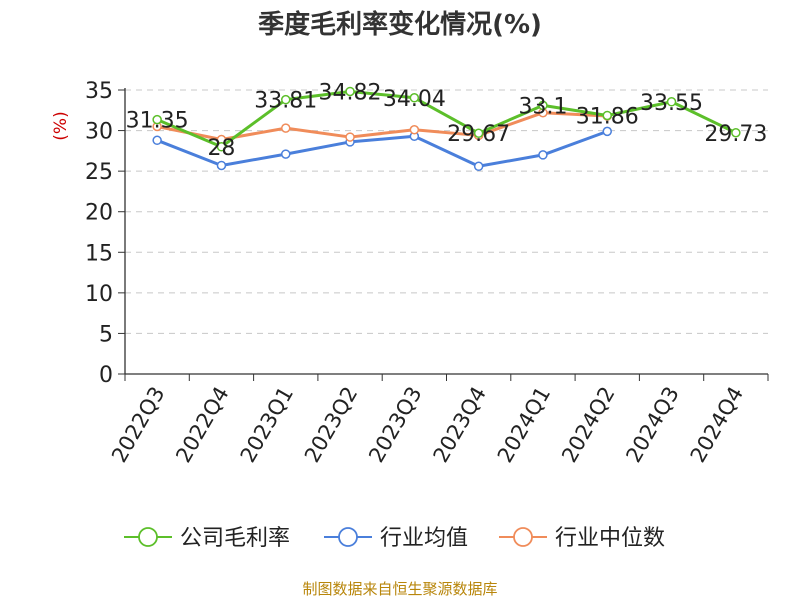 The image size is (800, 600). Describe the element at coordinates (395, 425) in the screenshot. I see `x-tick-label: 2023Q3` at that location.